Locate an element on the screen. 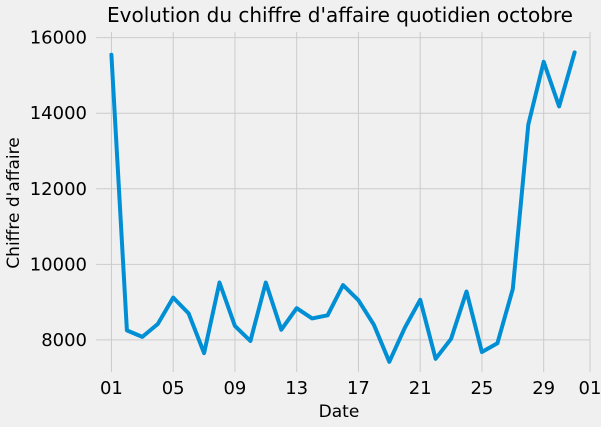  x-tick-label: 17 is located at coordinates (358, 388).